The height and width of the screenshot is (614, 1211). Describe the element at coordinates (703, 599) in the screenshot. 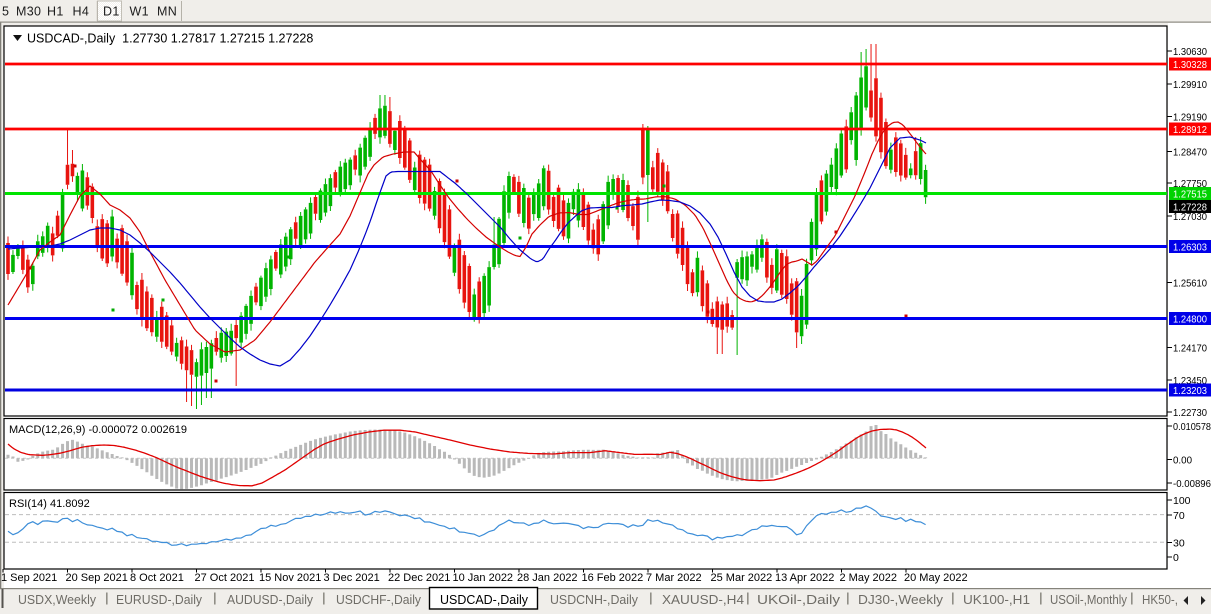

I see `svg-text: XAUUSD-,H4` at that location.